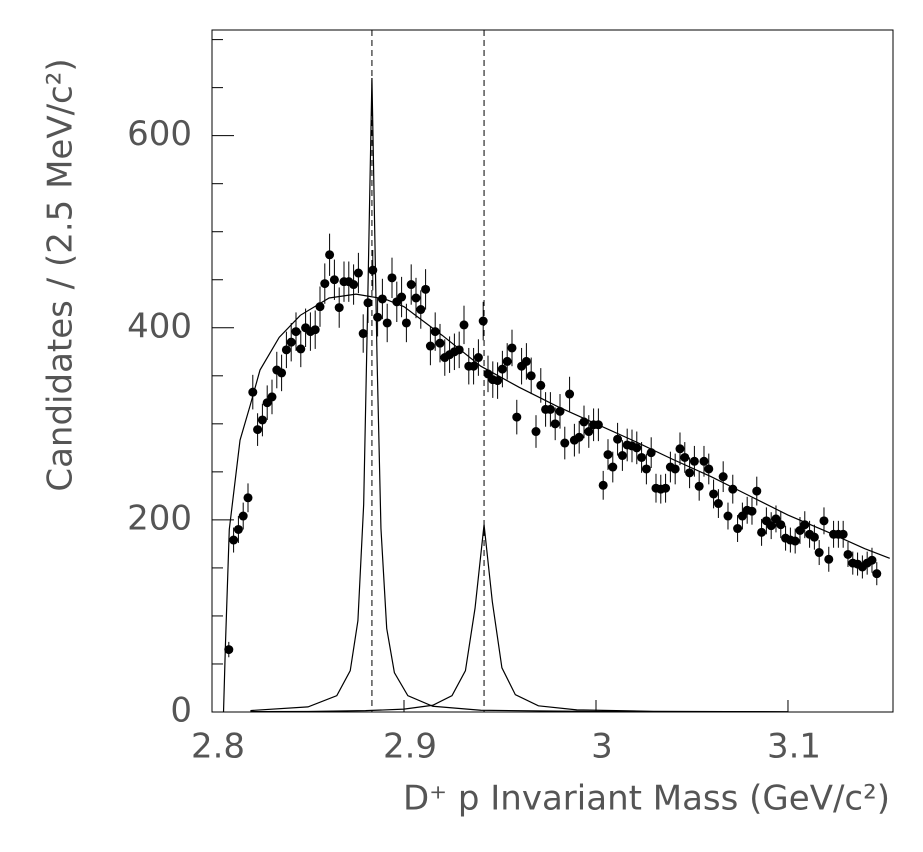 Image resolution: width=923 pixels, height=852 pixels. What do you see at coordinates (602, 747) in the screenshot?
I see `x-tick-label: 3` at bounding box center [602, 747].